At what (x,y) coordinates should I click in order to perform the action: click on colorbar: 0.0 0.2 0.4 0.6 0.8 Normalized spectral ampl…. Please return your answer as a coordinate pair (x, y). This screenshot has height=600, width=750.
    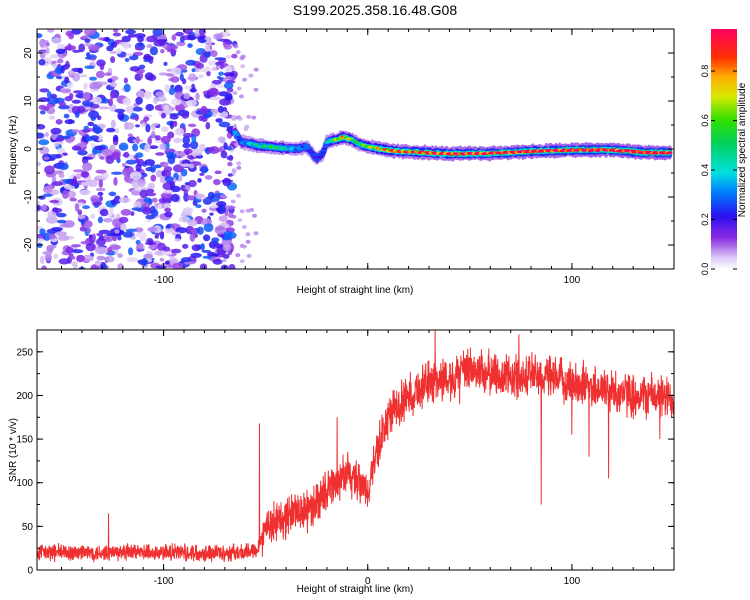
    Looking at the image, I should click on (724, 152).